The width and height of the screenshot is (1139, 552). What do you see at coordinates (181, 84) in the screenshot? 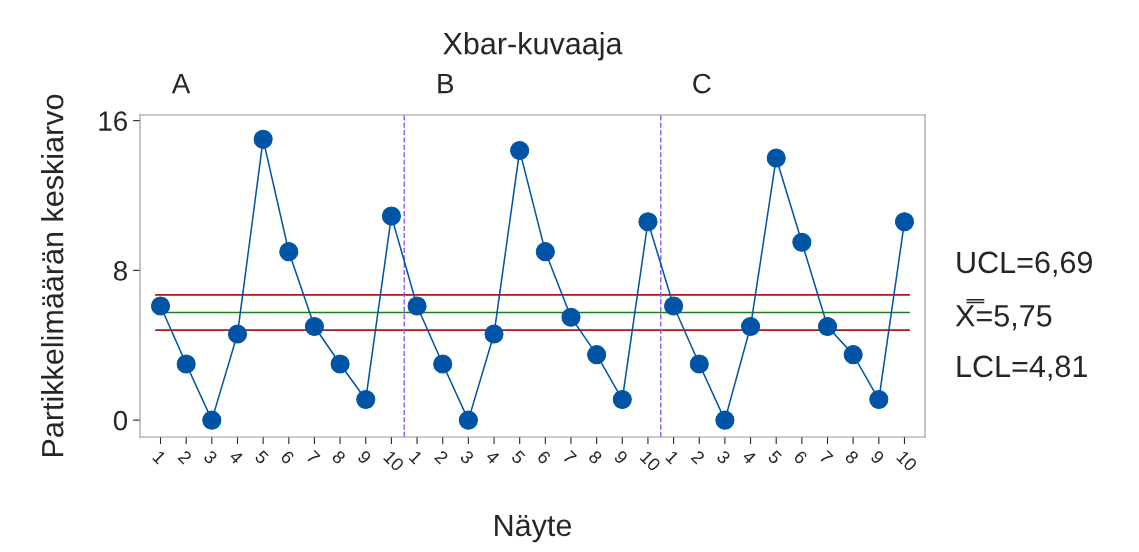
I see `text: A` at bounding box center [181, 84].